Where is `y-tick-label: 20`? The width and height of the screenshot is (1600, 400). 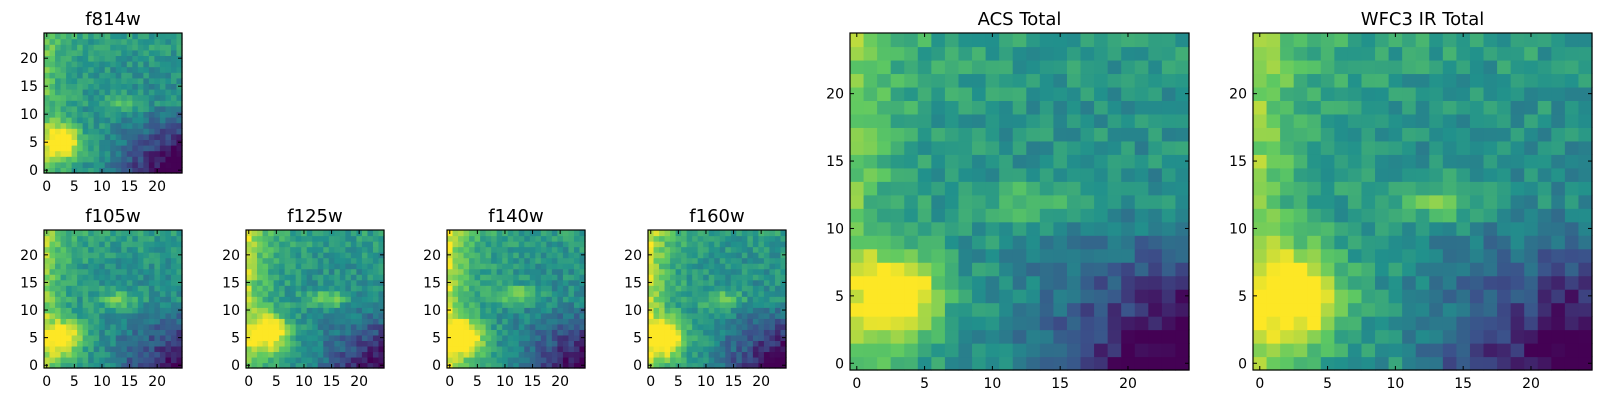 y-tick-label: 20 is located at coordinates (835, 95).